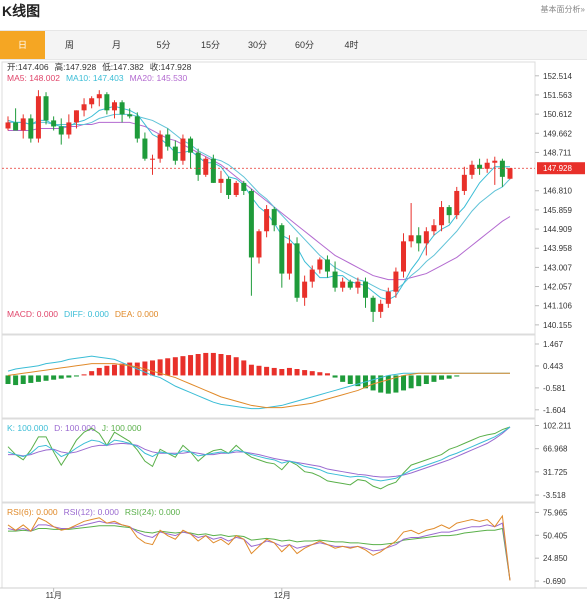 The width and height of the screenshot is (587, 600). I want to click on y-tick-label: 140.155, so click(557, 325).